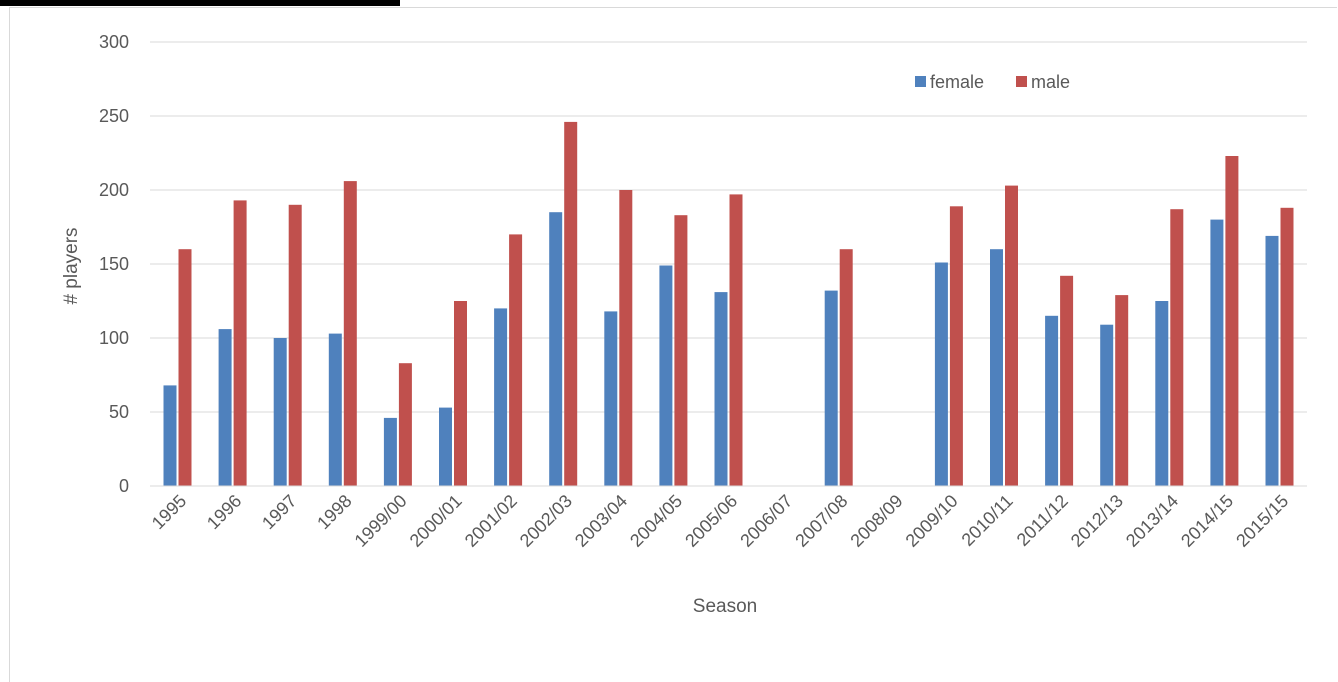 The image size is (1338, 682). Describe the element at coordinates (920, 81) in the screenshot. I see `legend-swatch-female` at that location.